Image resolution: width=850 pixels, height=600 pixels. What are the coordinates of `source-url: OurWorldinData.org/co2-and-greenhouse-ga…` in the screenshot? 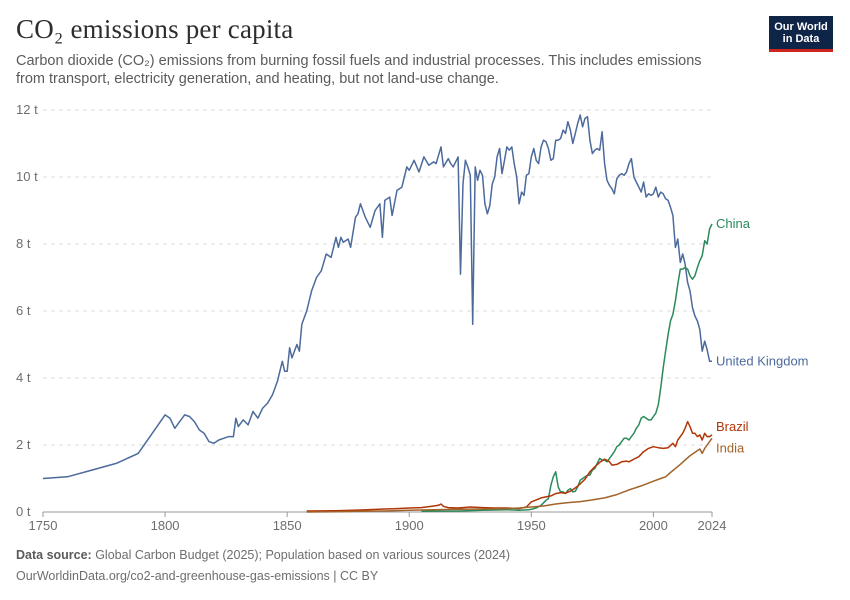 It's located at (197, 576).